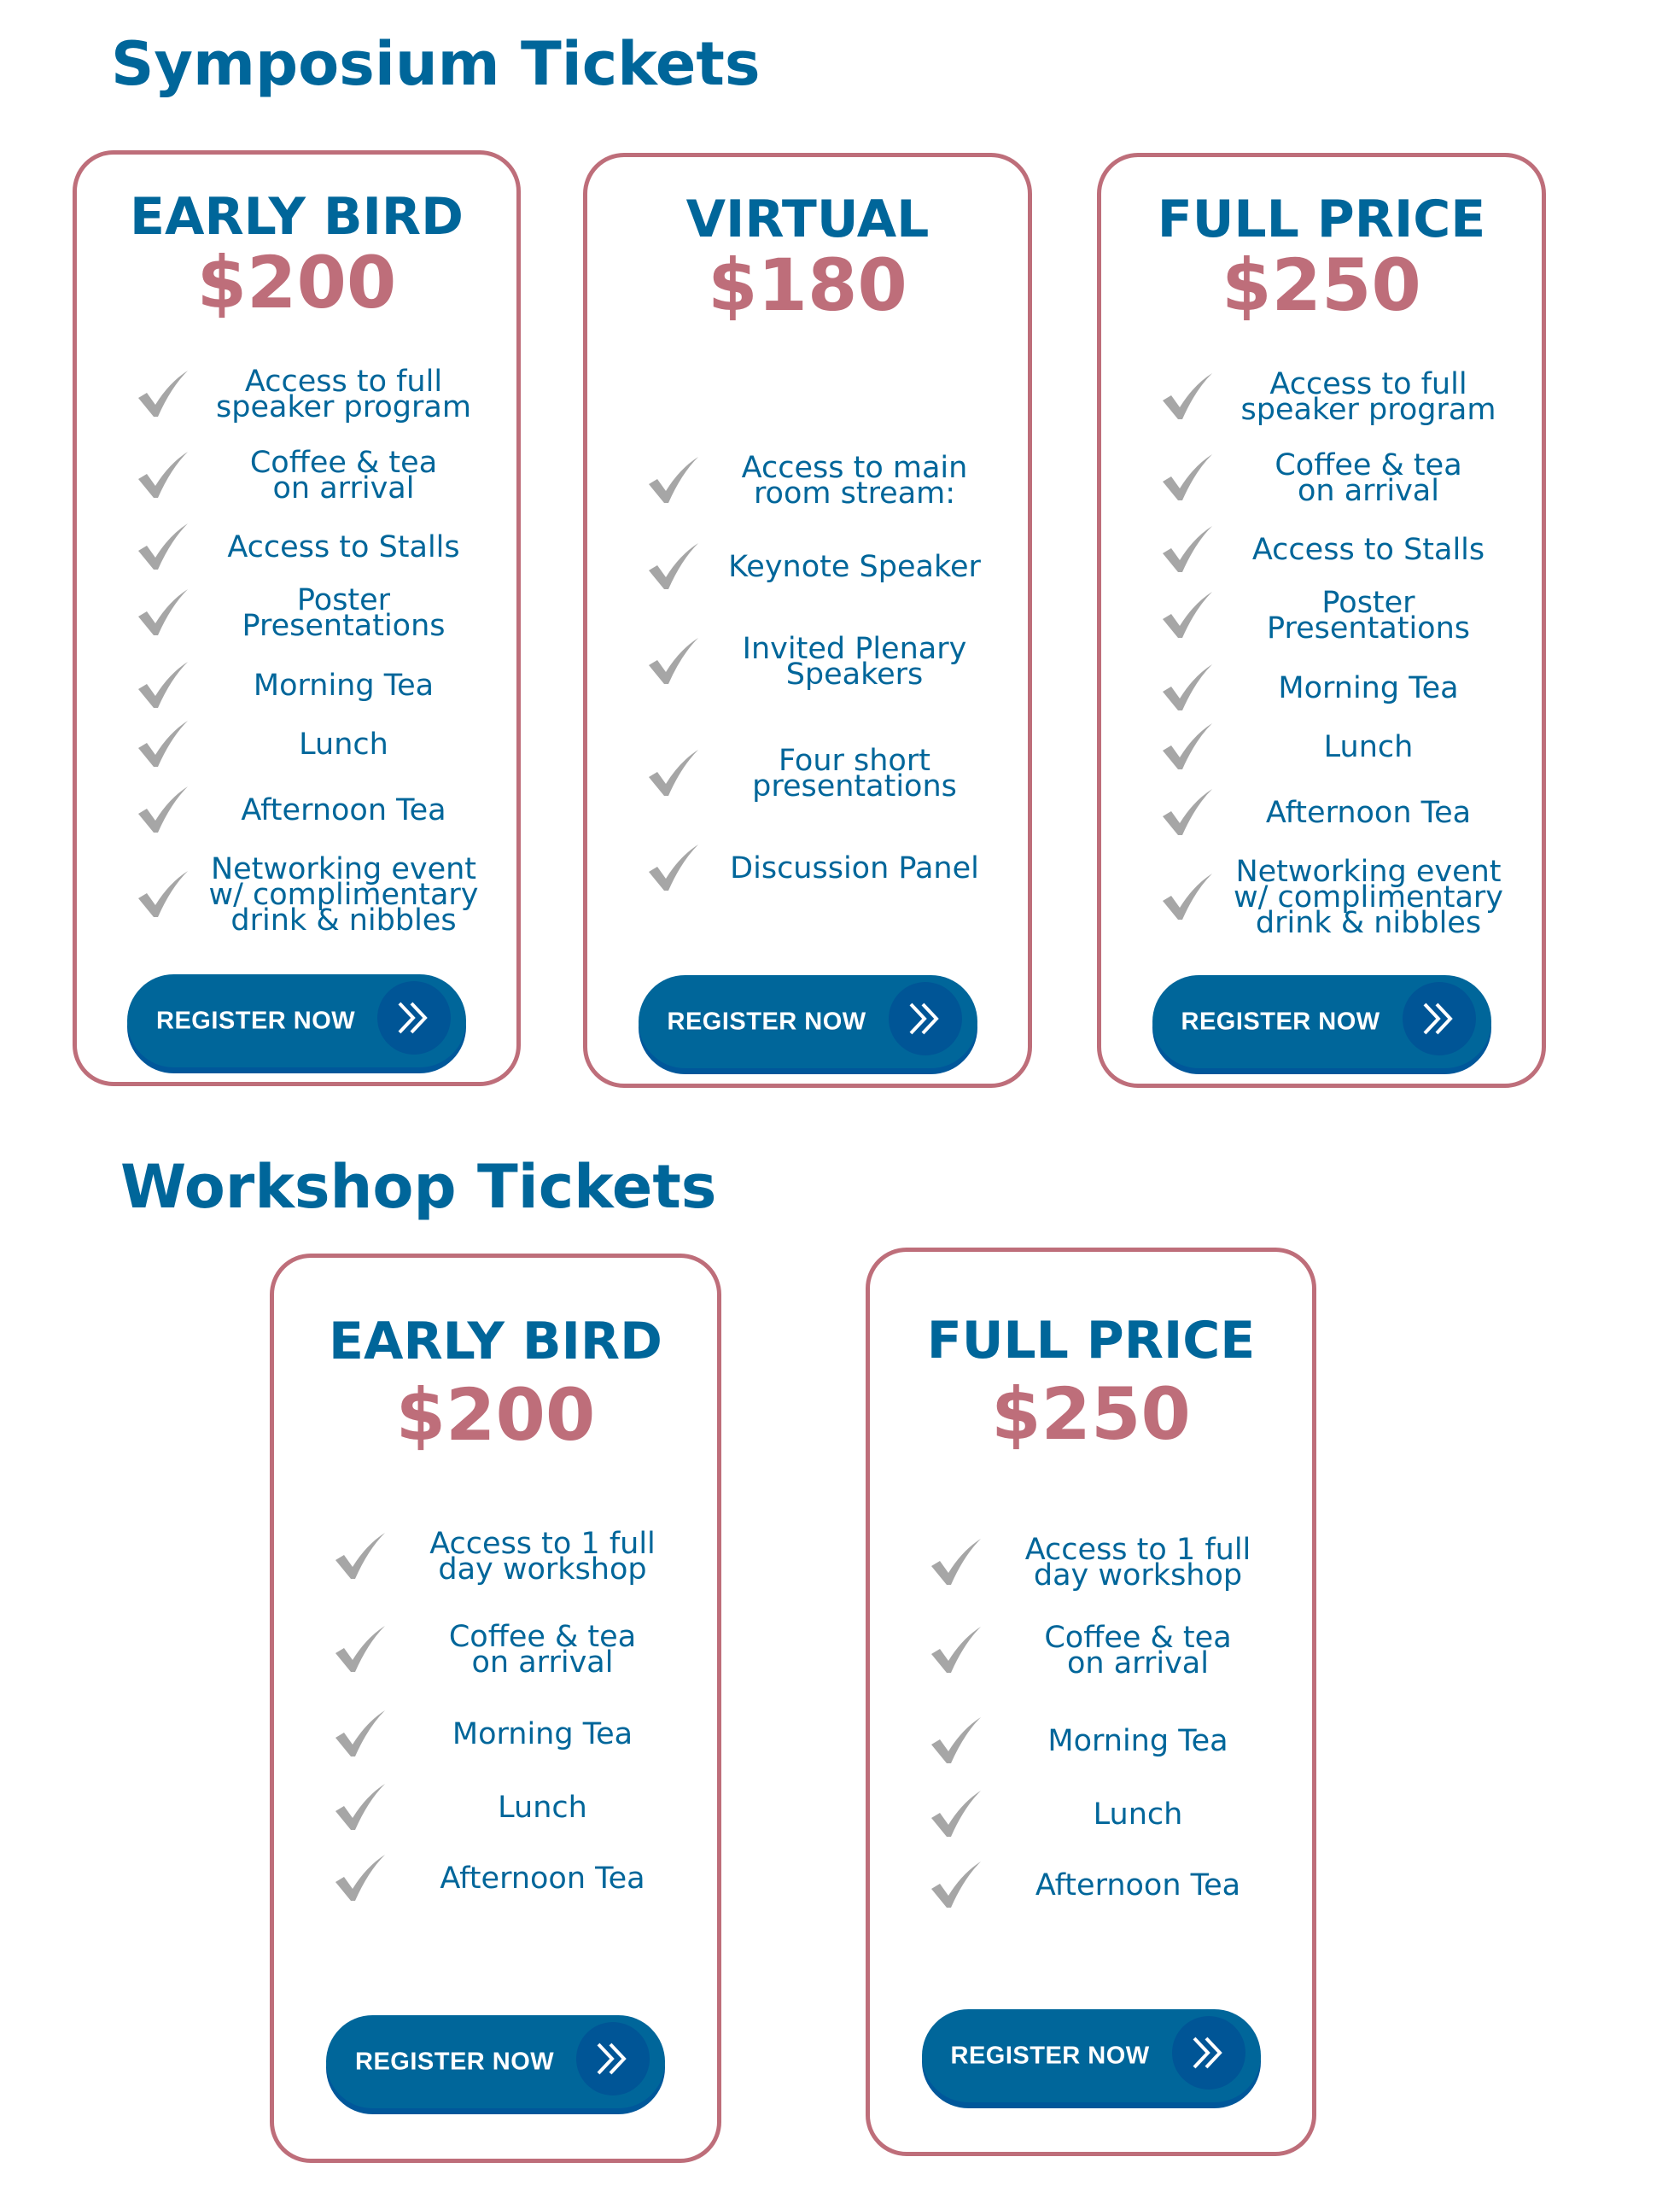 This screenshot has height=2186, width=1680. What do you see at coordinates (436, 64) in the screenshot?
I see `symposium-title: Symposium Tickets` at bounding box center [436, 64].